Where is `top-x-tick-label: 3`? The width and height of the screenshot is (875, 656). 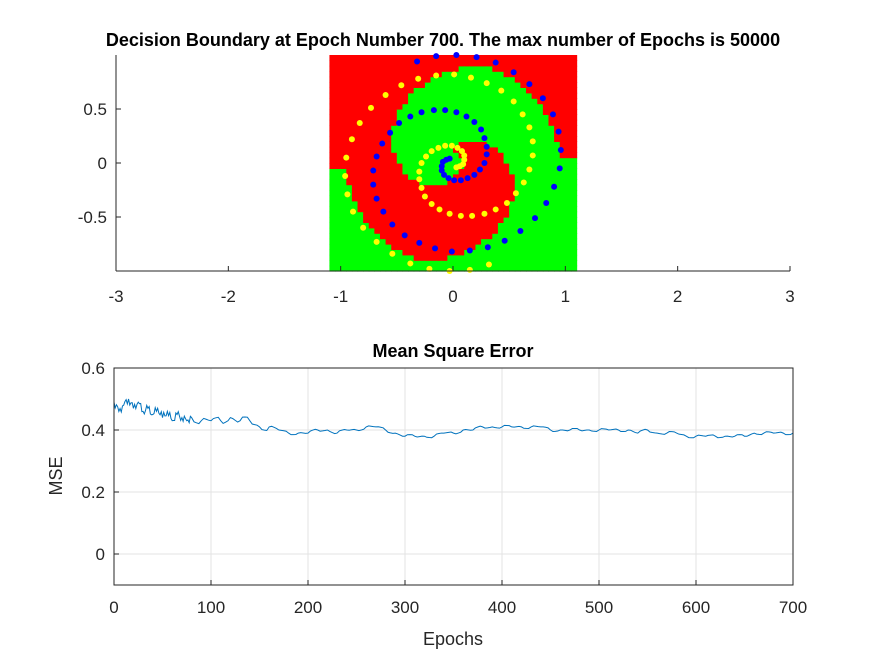
top-x-tick-label: 3 is located at coordinates (789, 296).